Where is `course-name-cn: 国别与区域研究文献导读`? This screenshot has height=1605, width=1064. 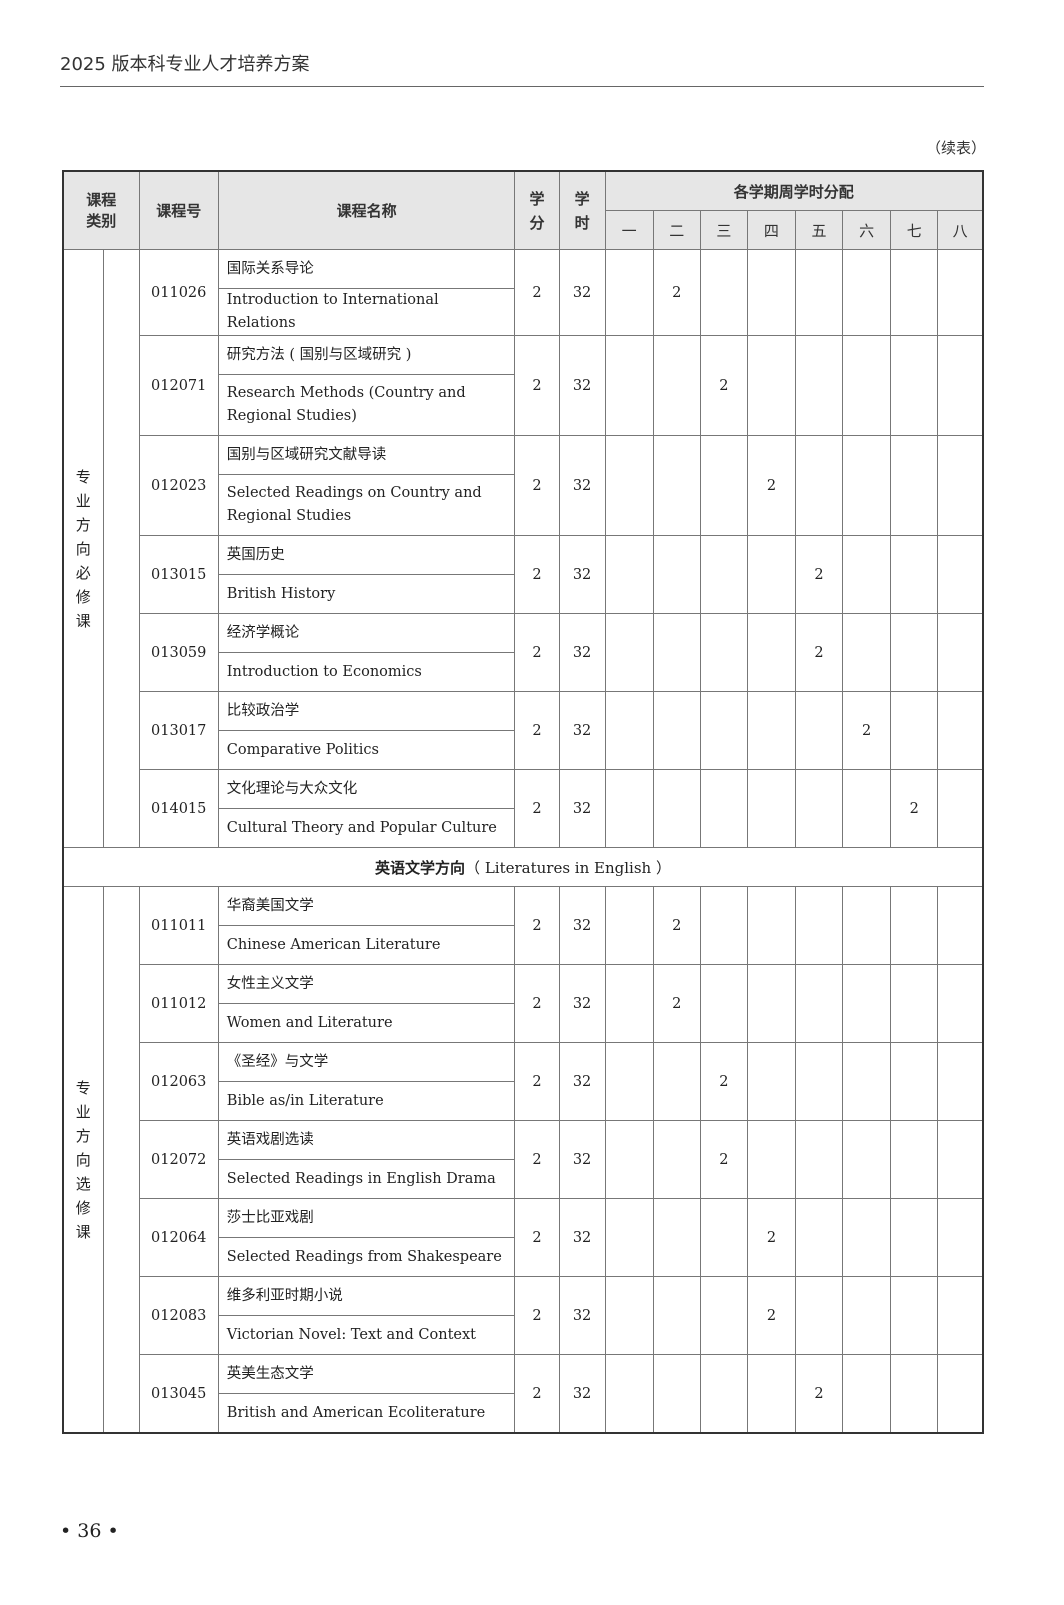
course-name-cn: 国别与区域研究文献导读 is located at coordinates (366, 455).